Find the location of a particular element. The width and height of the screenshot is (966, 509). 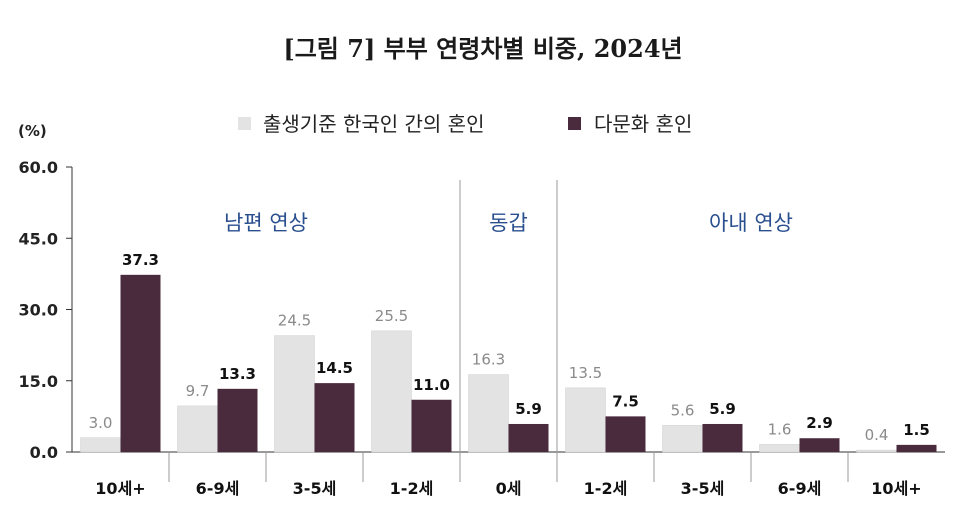

value-label-series-a: 16.3 is located at coordinates (488, 360).